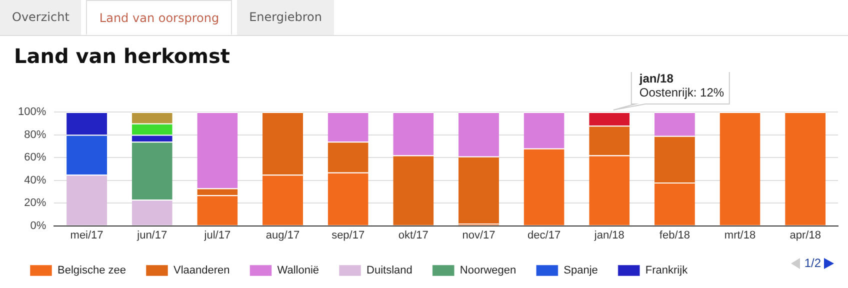 The image size is (848, 288). Describe the element at coordinates (740, 235) in the screenshot. I see `x-tick-label: mrt/18` at that location.